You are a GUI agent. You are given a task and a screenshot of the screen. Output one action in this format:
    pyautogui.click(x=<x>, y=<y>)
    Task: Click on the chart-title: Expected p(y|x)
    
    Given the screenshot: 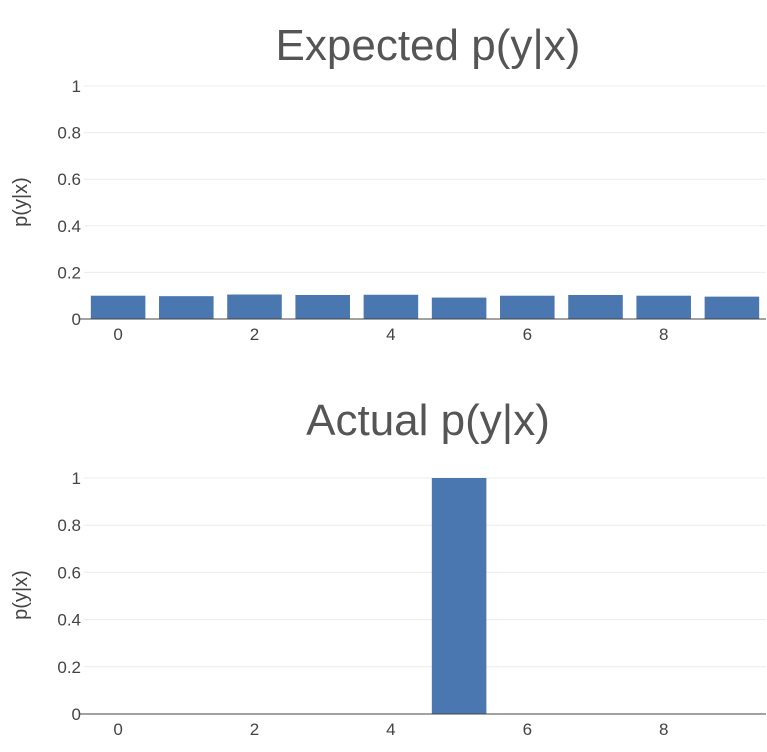 What is the action you would take?
    pyautogui.click(x=428, y=45)
    